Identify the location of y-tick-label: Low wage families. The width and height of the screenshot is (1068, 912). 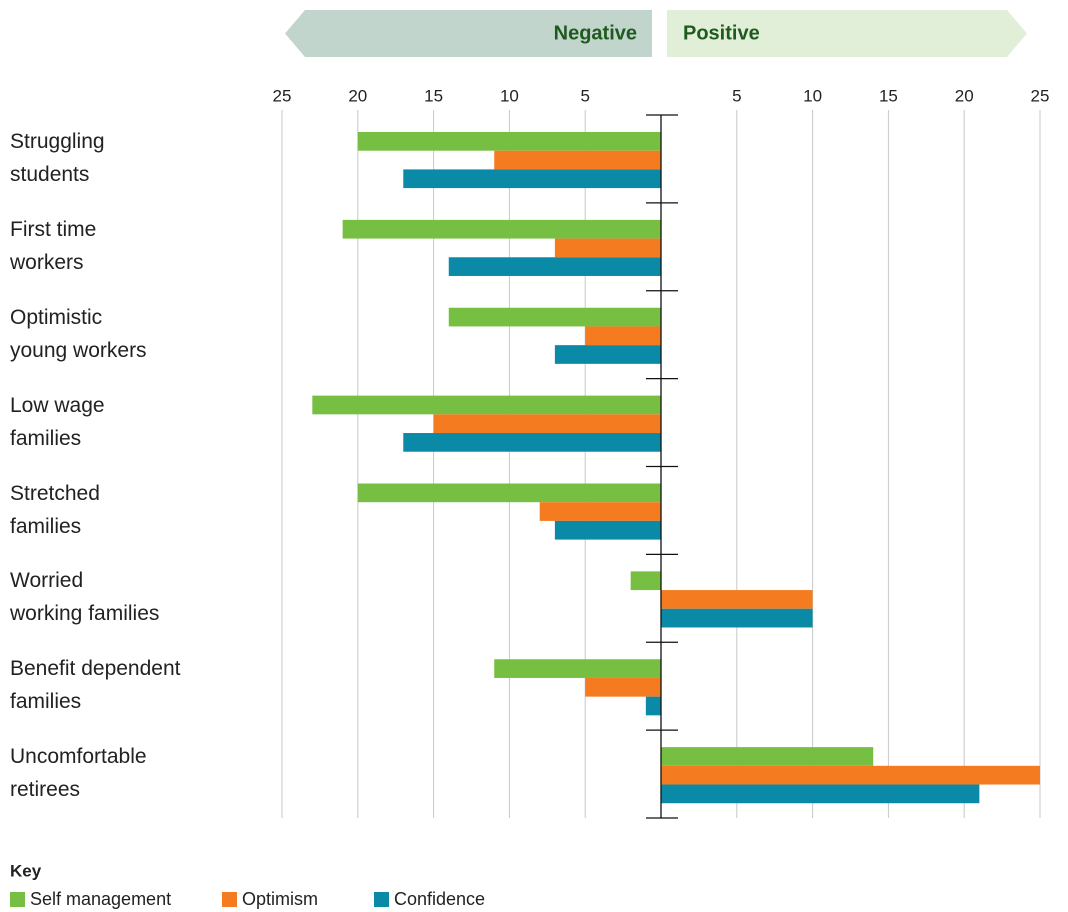
(57, 421).